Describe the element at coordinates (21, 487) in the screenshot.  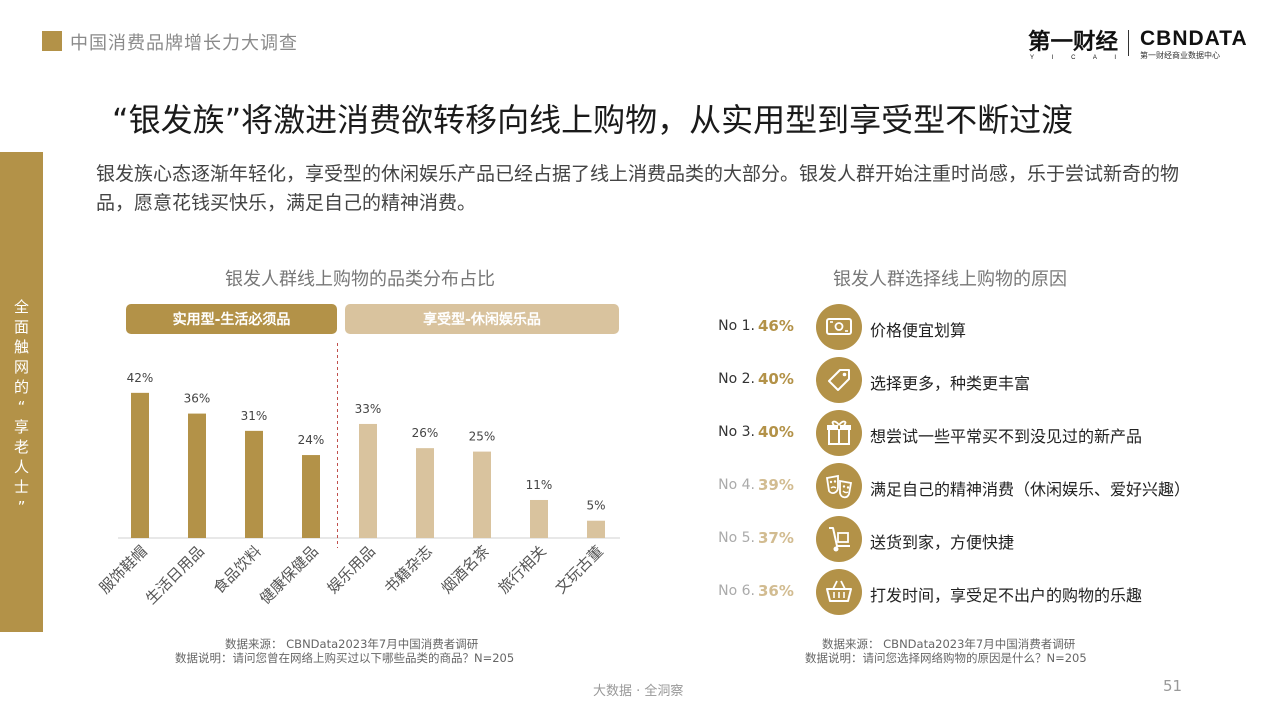
I see `side-tab-char: 士` at that location.